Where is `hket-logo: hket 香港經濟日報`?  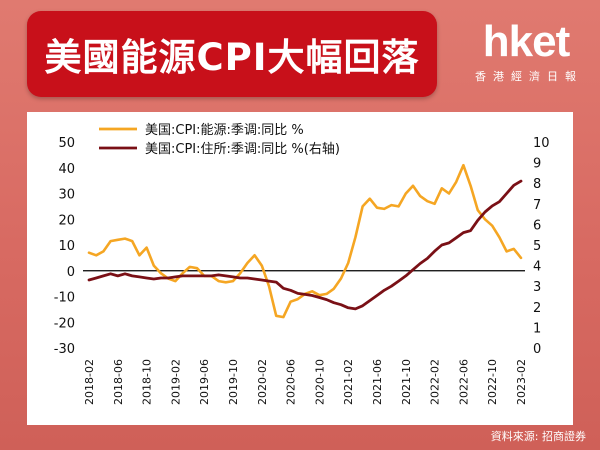 hket-logo: hket 香港經濟日報 is located at coordinates (526, 55).